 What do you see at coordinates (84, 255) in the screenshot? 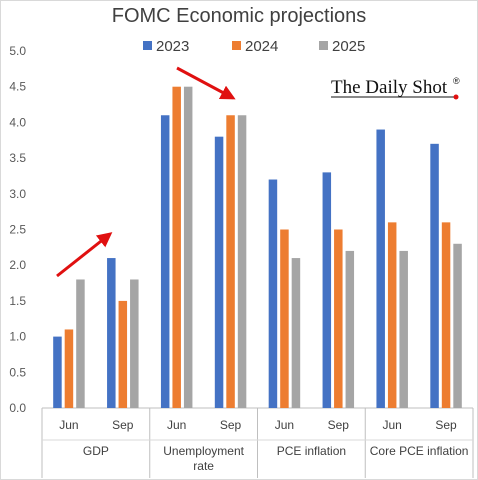
I see `annotation-arrow-up` at bounding box center [84, 255].